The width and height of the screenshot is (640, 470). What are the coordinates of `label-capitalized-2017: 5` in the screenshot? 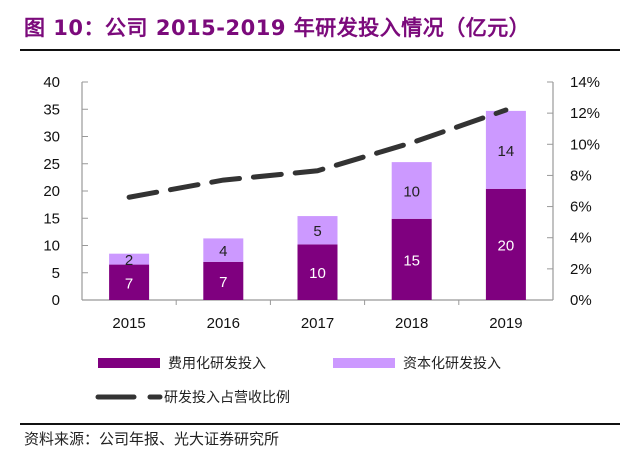 It's located at (317, 231).